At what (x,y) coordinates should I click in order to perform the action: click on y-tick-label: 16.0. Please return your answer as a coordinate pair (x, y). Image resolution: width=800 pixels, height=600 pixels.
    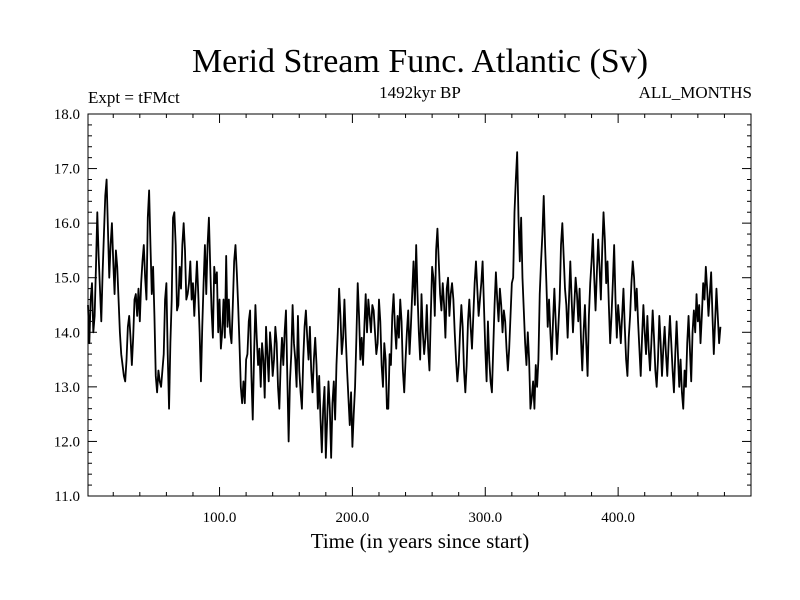
    Looking at the image, I should click on (67, 224).